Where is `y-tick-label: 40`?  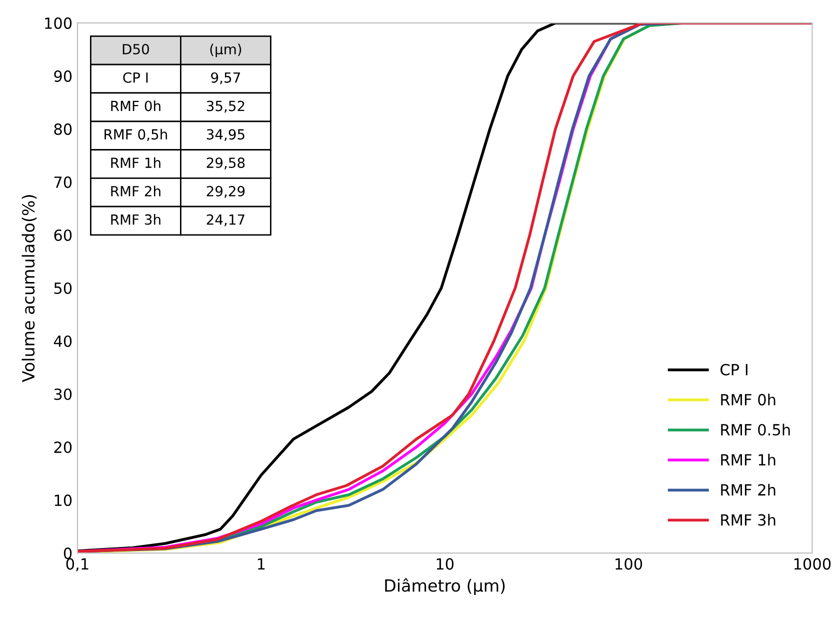 y-tick-label: 40 is located at coordinates (63, 341).